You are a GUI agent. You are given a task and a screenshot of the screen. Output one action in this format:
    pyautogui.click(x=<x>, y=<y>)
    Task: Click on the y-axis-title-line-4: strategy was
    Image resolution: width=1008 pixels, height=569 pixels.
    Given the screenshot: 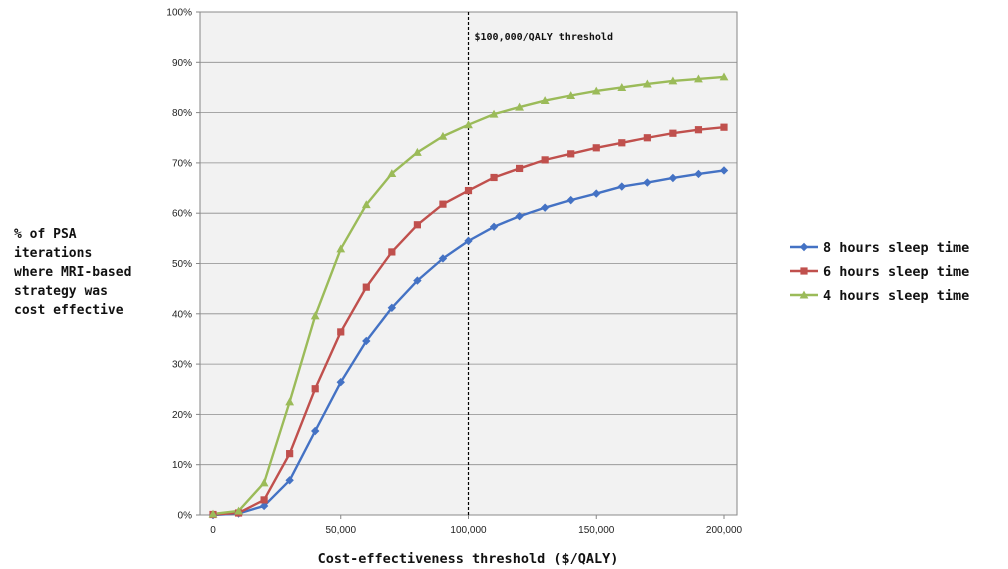 What is the action you would take?
    pyautogui.click(x=61, y=291)
    